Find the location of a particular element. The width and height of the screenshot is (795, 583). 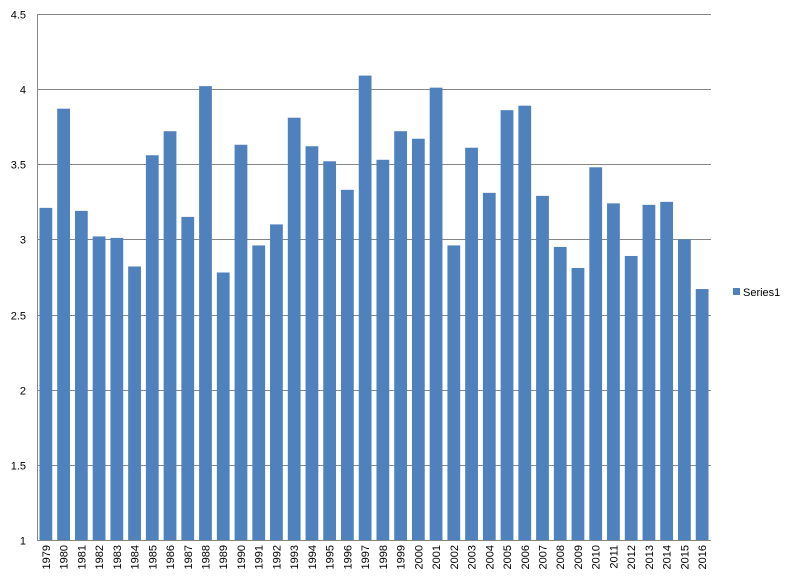

bar-1983 is located at coordinates (117, 388).